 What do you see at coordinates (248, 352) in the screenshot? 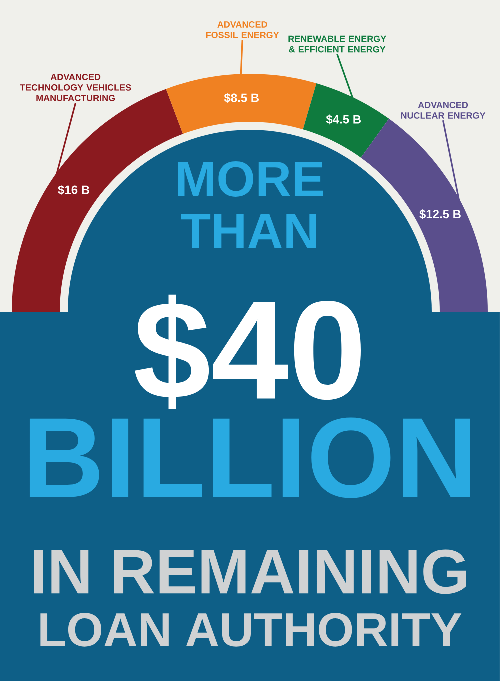
I see `text: $40` at bounding box center [248, 352].